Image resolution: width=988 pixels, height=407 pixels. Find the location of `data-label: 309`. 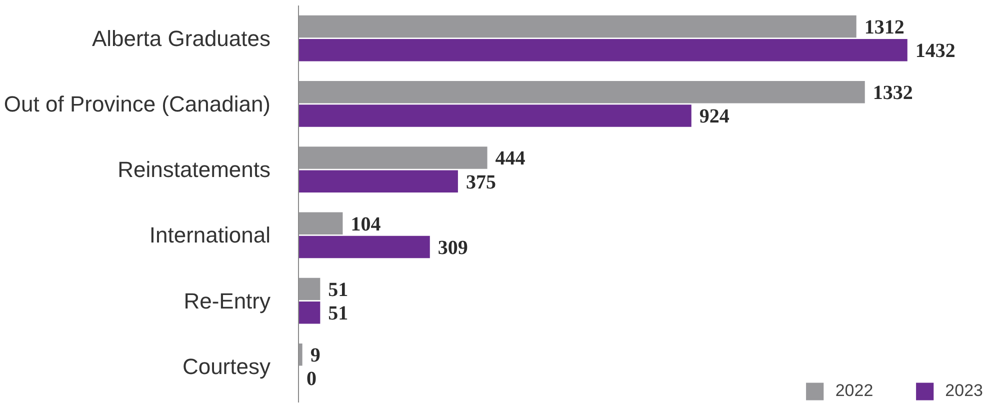

data-label: 309 is located at coordinates (453, 247).